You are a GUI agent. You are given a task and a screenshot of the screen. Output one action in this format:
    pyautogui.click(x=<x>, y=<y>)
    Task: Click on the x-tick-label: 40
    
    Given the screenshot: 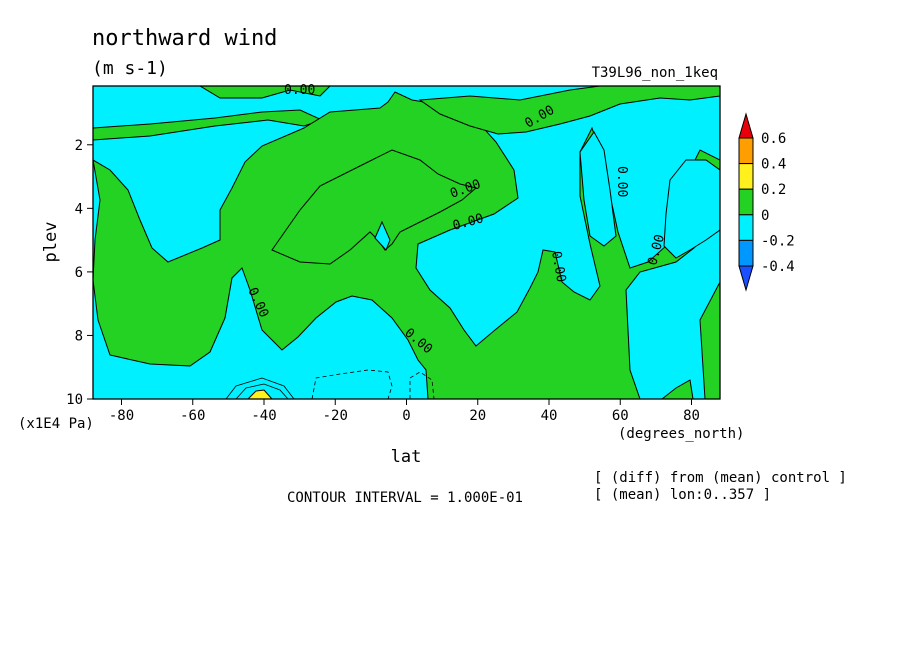 What is the action you would take?
    pyautogui.click(x=549, y=416)
    